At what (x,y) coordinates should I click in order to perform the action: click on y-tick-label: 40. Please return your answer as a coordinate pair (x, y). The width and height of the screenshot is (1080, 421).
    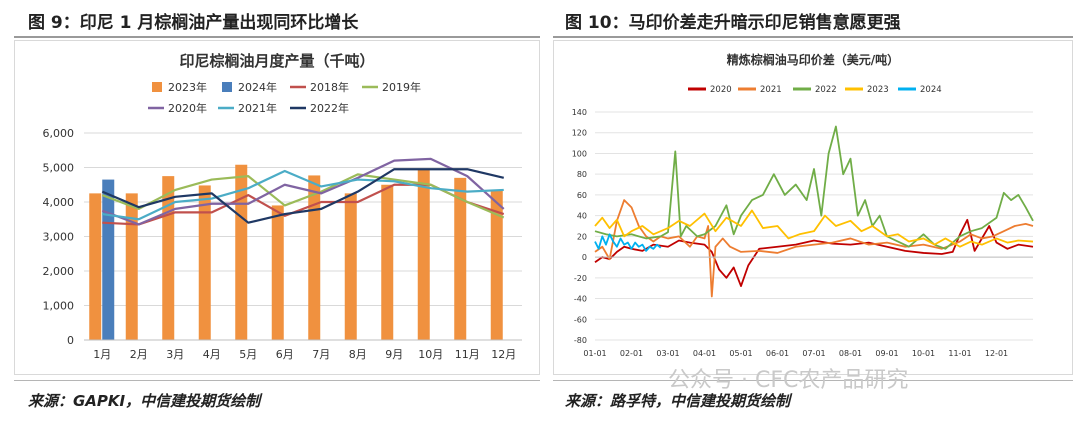
    Looking at the image, I should click on (582, 216).